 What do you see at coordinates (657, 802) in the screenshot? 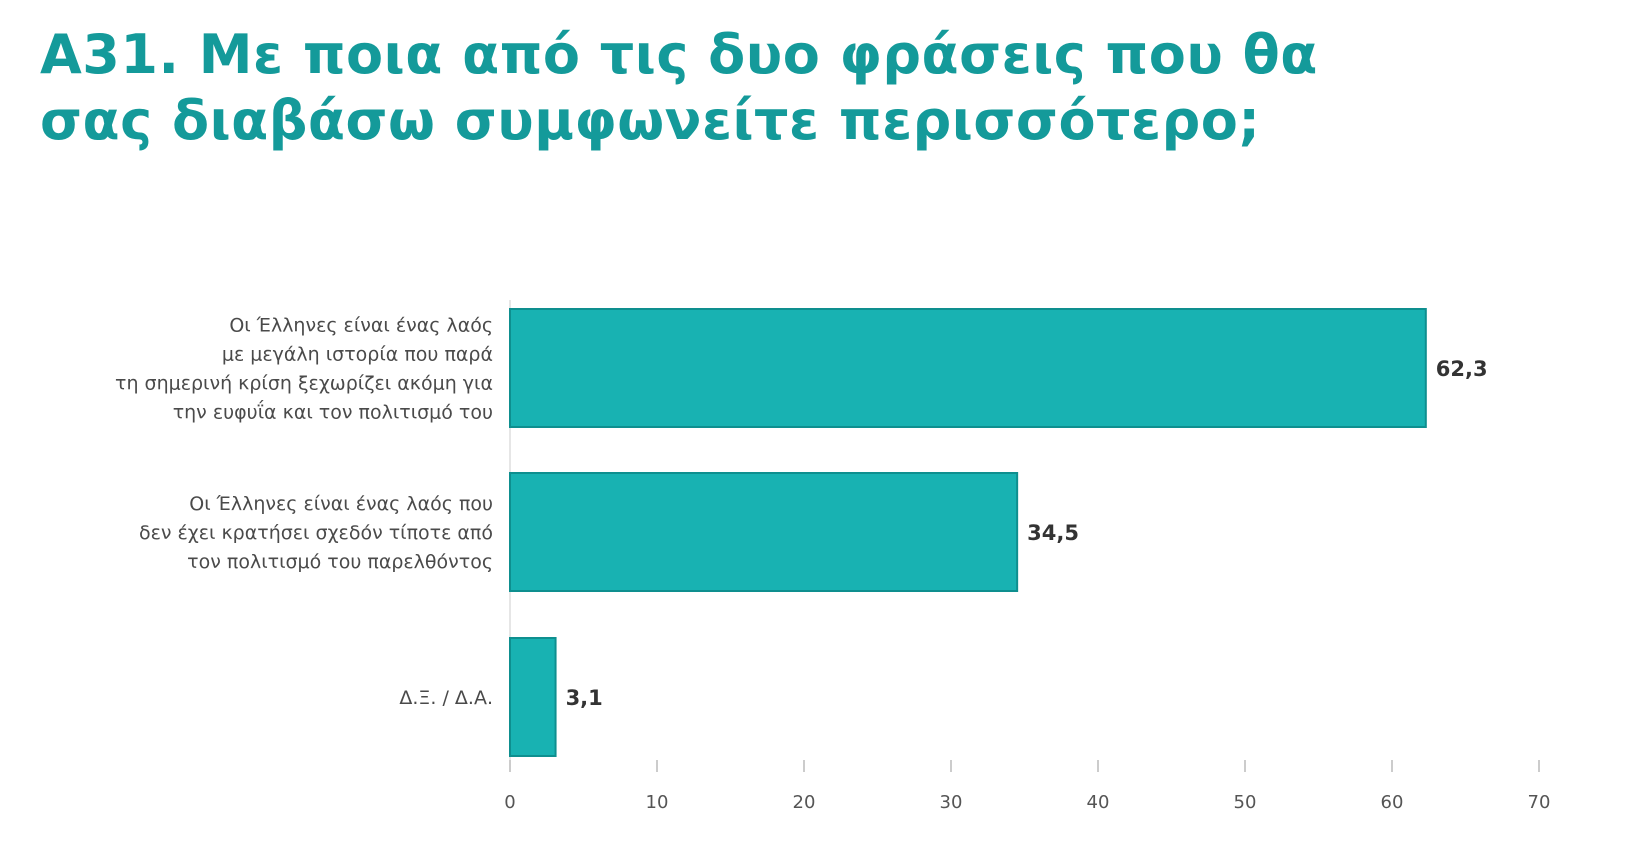
I see `x-tick-label-10: 10` at bounding box center [657, 802].